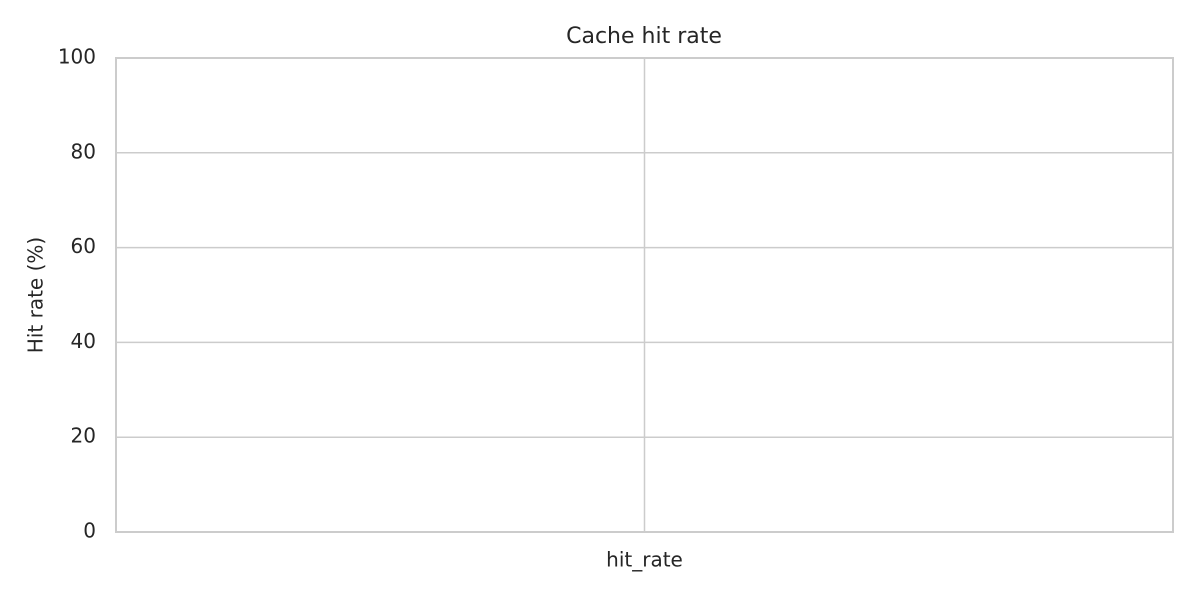 This screenshot has width=1200, height=600. What do you see at coordinates (83, 246) in the screenshot?
I see `y-tick-label: 60` at bounding box center [83, 246].